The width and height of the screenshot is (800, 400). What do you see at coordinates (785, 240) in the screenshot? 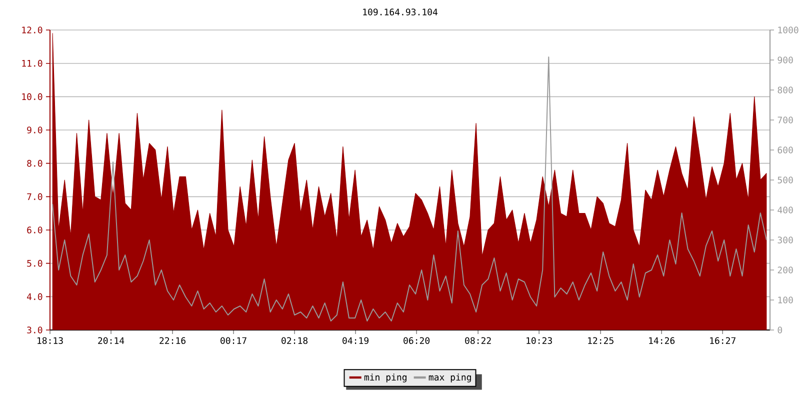
I see `y2-tick-label: 300` at bounding box center [785, 240].